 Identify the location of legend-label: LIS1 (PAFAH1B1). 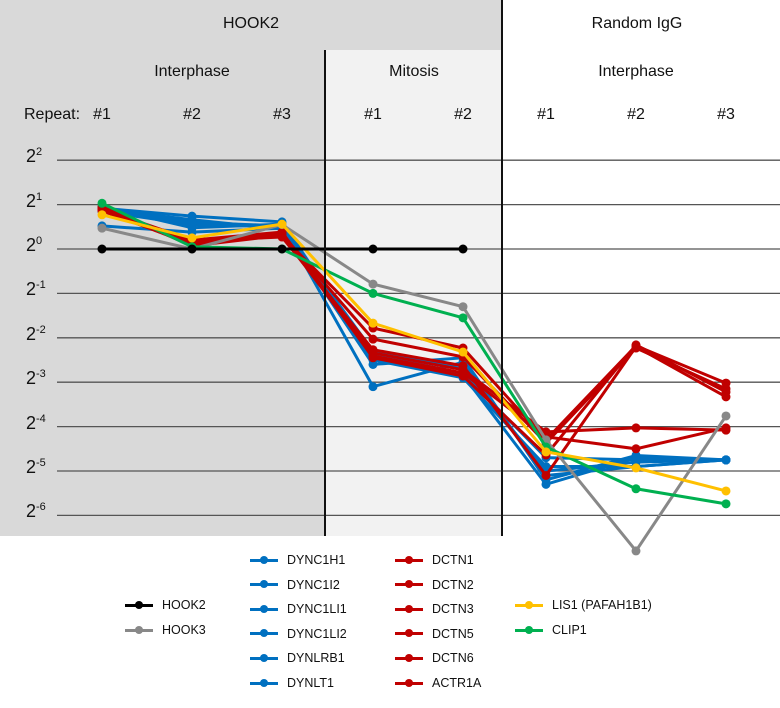
(602, 605).